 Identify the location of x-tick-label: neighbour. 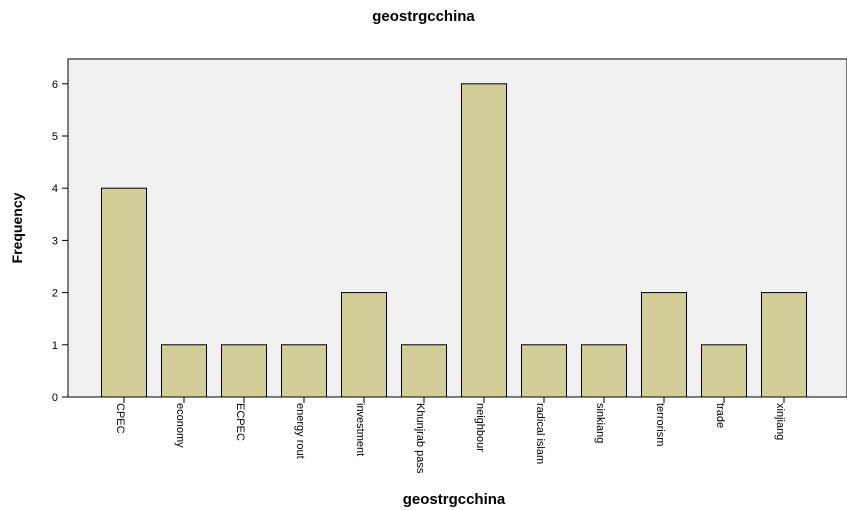
(480, 427).